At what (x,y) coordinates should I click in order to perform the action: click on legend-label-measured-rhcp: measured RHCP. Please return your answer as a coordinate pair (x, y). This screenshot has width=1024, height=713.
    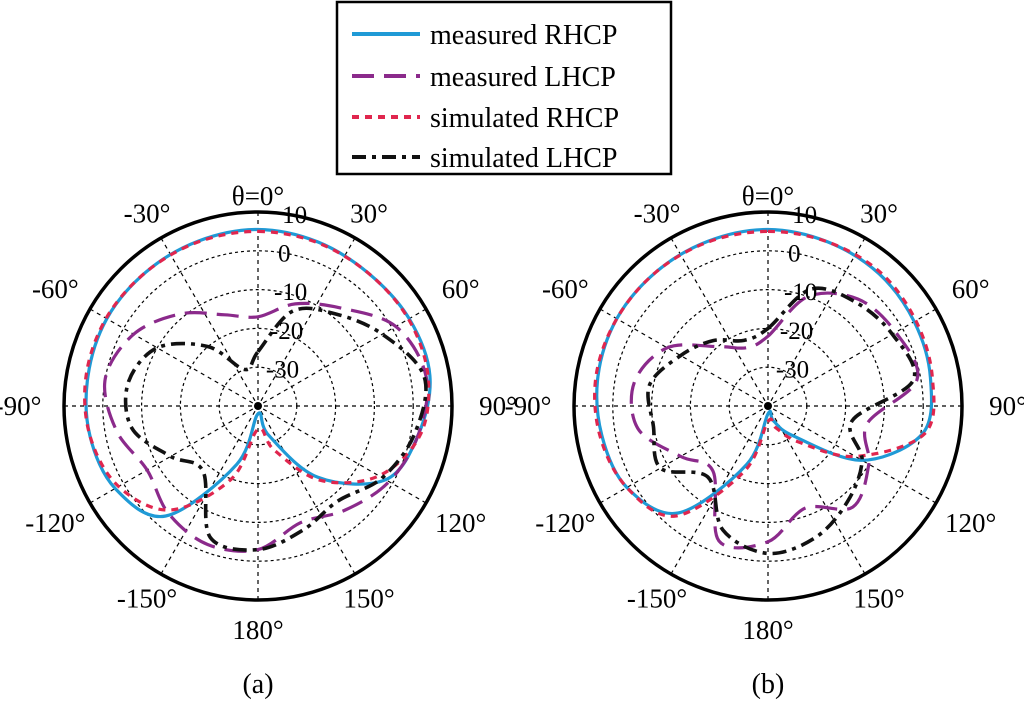
    Looking at the image, I should click on (523, 35).